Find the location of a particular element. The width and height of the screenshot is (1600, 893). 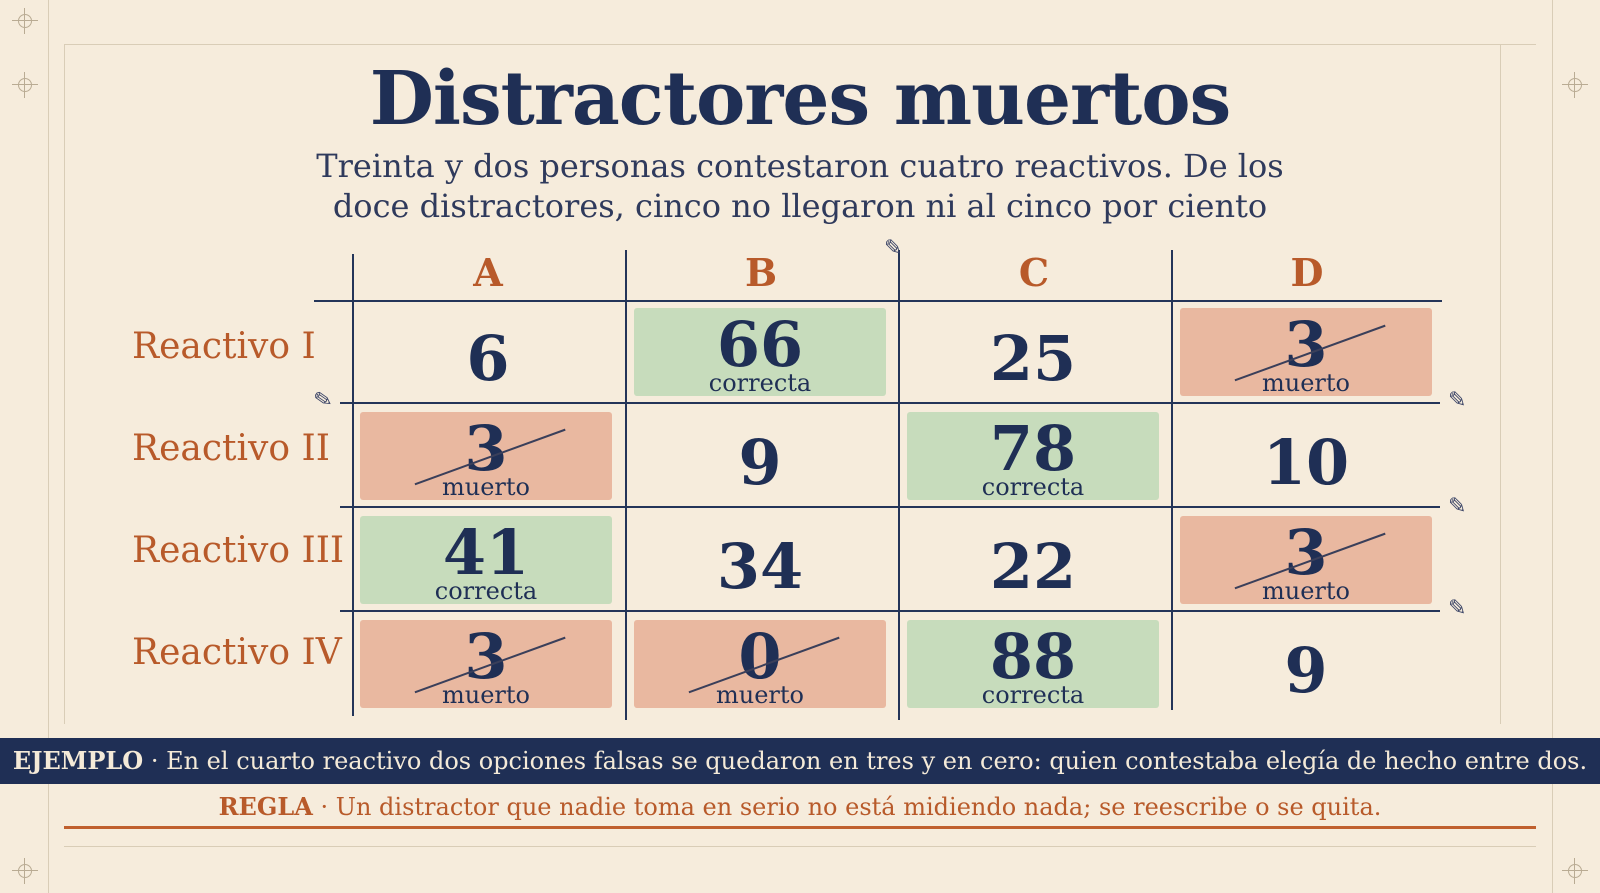

example-label: EJEMPLO is located at coordinates (78, 760).